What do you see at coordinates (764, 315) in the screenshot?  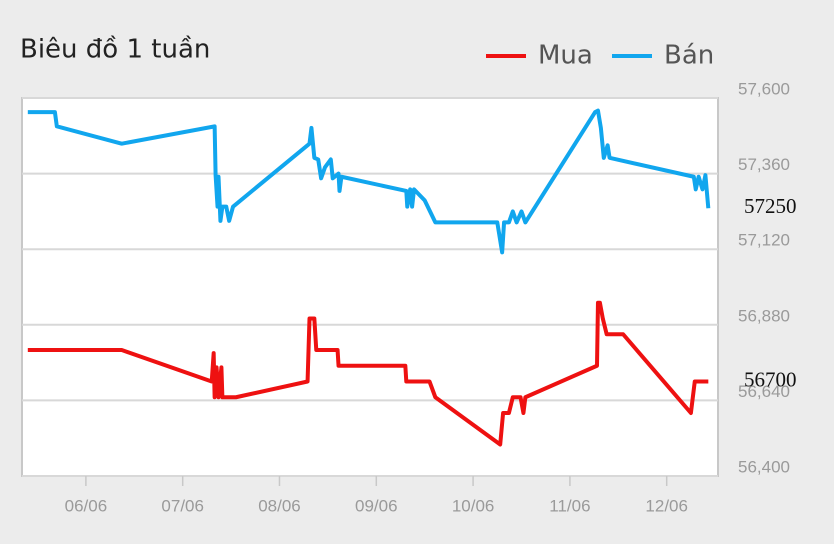 I see `y-tick-label: 56,880` at bounding box center [764, 315].